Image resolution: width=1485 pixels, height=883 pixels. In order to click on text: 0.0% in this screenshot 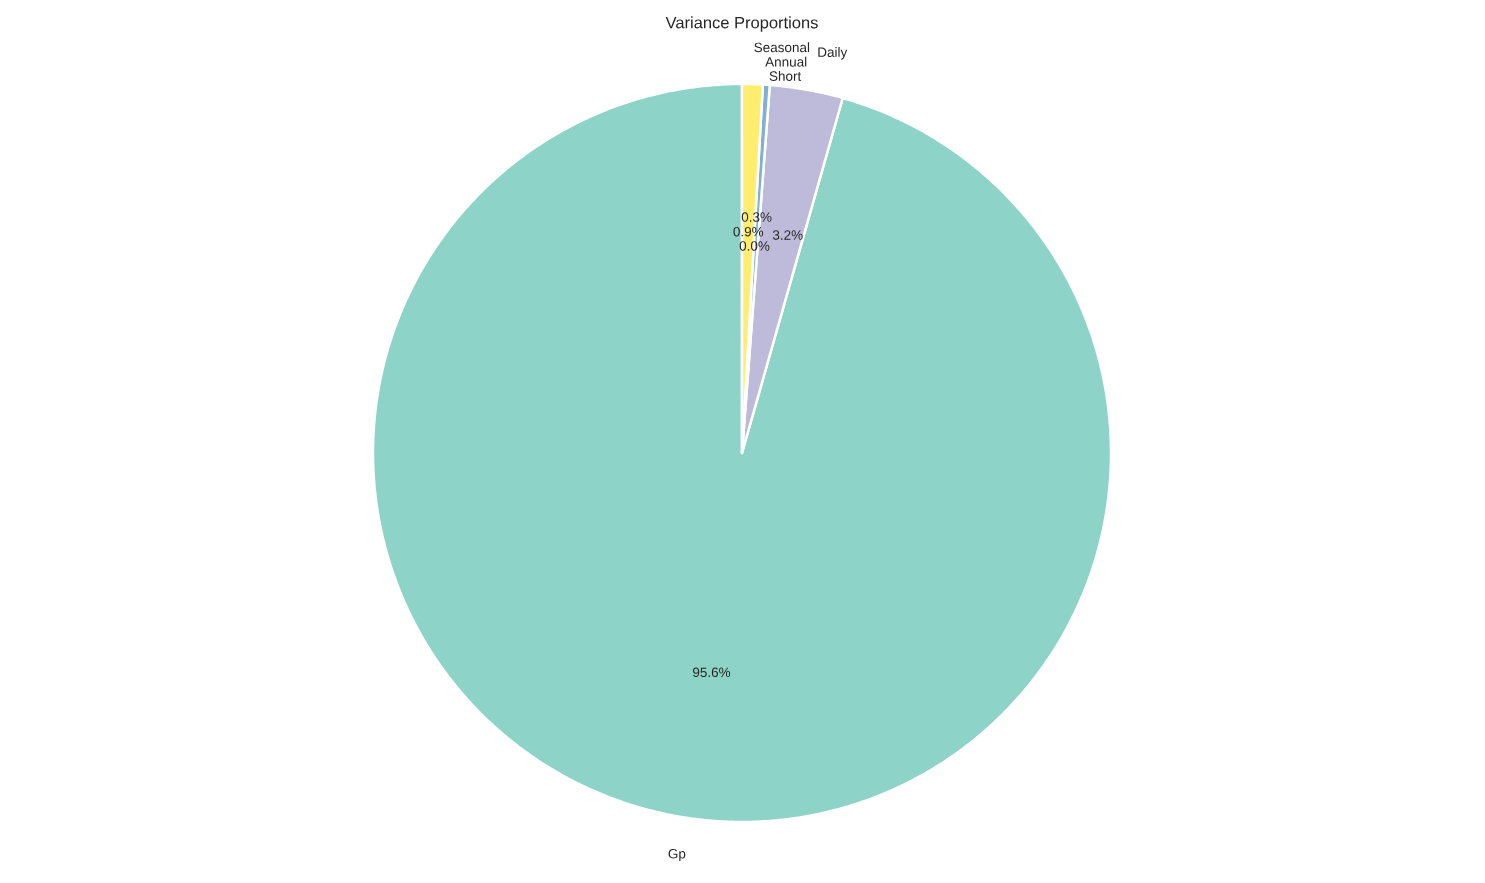, I will do `click(754, 246)`.